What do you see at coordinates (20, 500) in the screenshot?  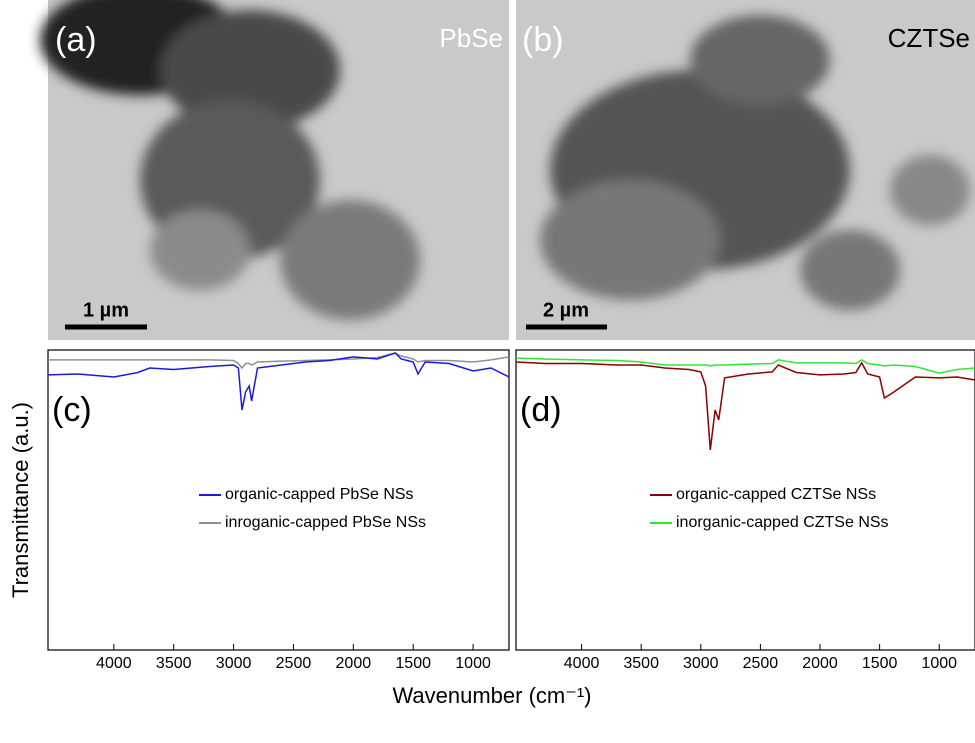 I see `y-axis-label: Transmittance (a.u.)` at bounding box center [20, 500].